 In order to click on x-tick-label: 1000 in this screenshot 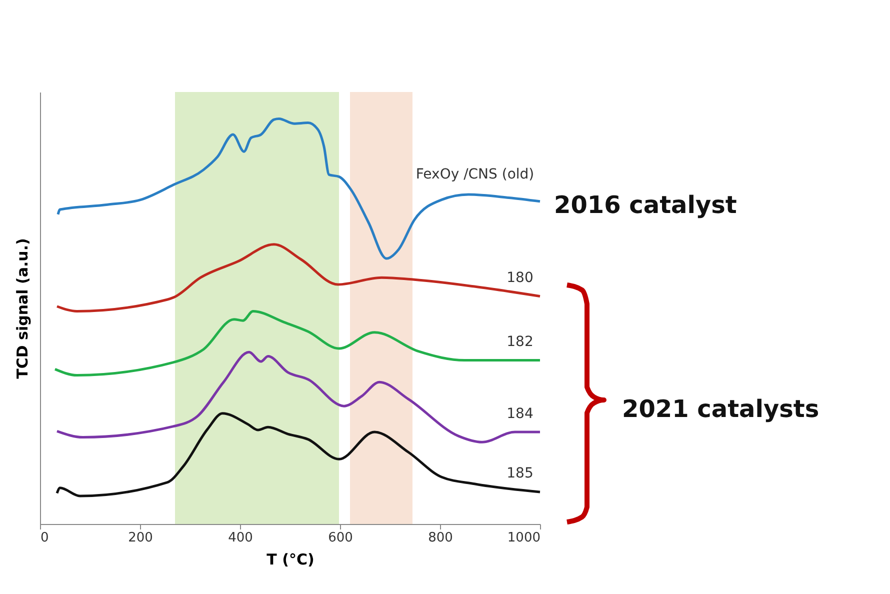, I will do `click(523, 538)`.